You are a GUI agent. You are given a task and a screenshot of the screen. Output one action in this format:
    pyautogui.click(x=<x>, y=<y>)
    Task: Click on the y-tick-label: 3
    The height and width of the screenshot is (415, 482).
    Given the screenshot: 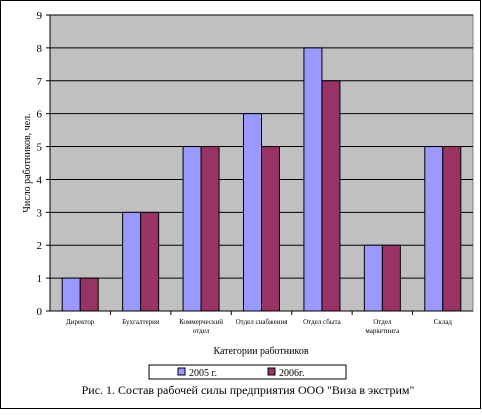 What is the action you would take?
    pyautogui.click(x=40, y=213)
    